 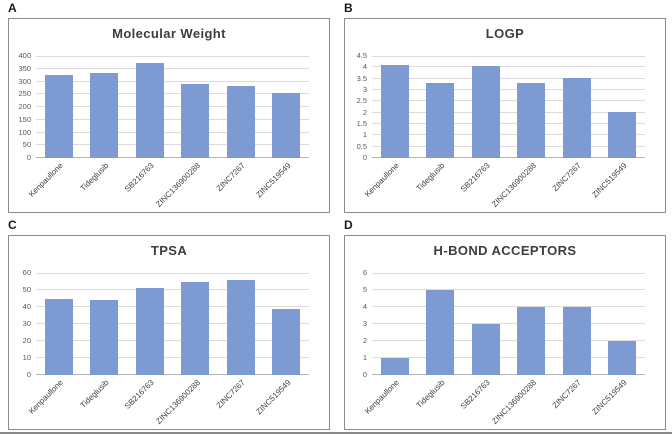 I want to click on bar-ZINC136900288, so click(x=531, y=120).